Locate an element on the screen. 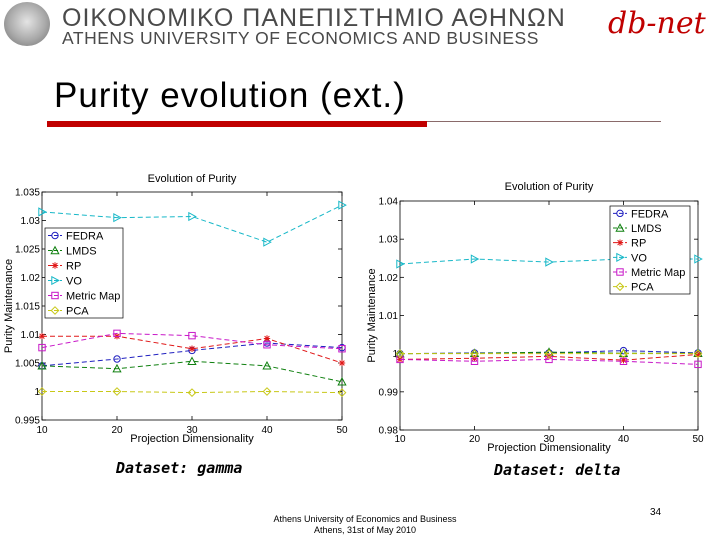 This screenshot has height=540, width=720. y-tick-label: 0.99 is located at coordinates (389, 392).